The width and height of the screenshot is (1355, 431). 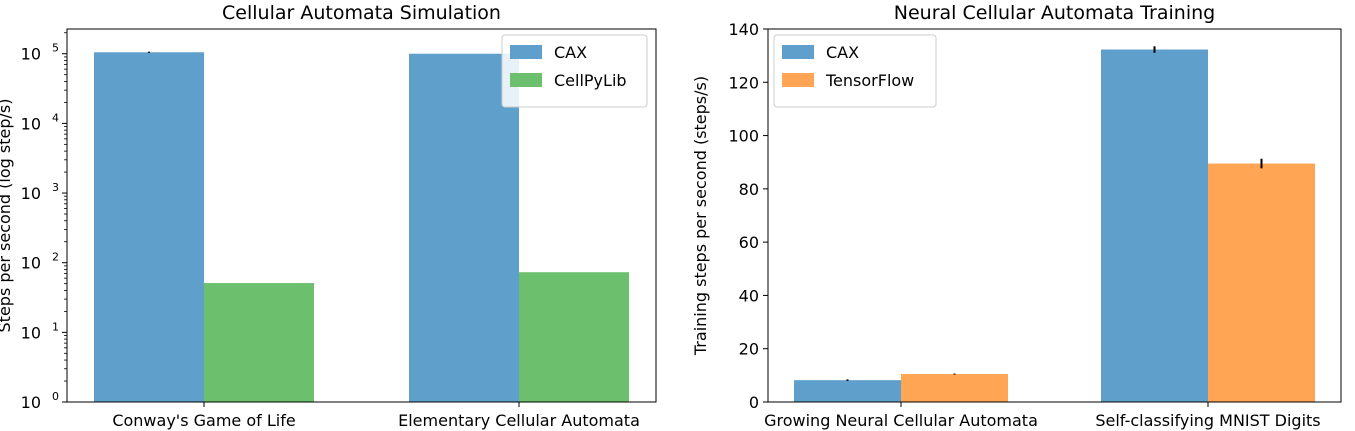 I want to click on legend: CAX CellPyLib, so click(x=574, y=71).